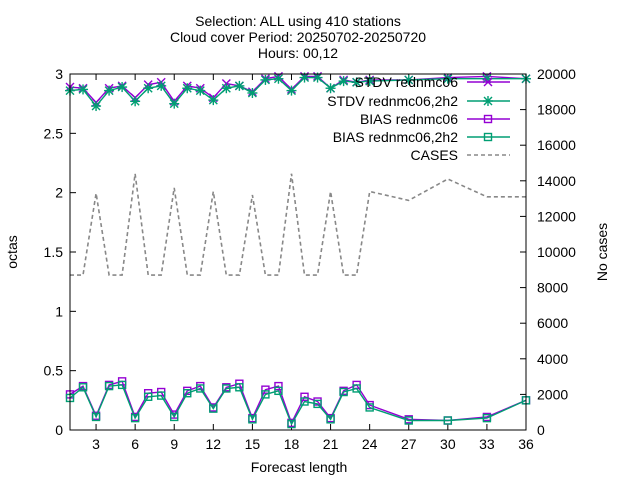 The height and width of the screenshot is (480, 640). I want to click on legend-label: BIAS rednmc06,2h2, so click(396, 137).